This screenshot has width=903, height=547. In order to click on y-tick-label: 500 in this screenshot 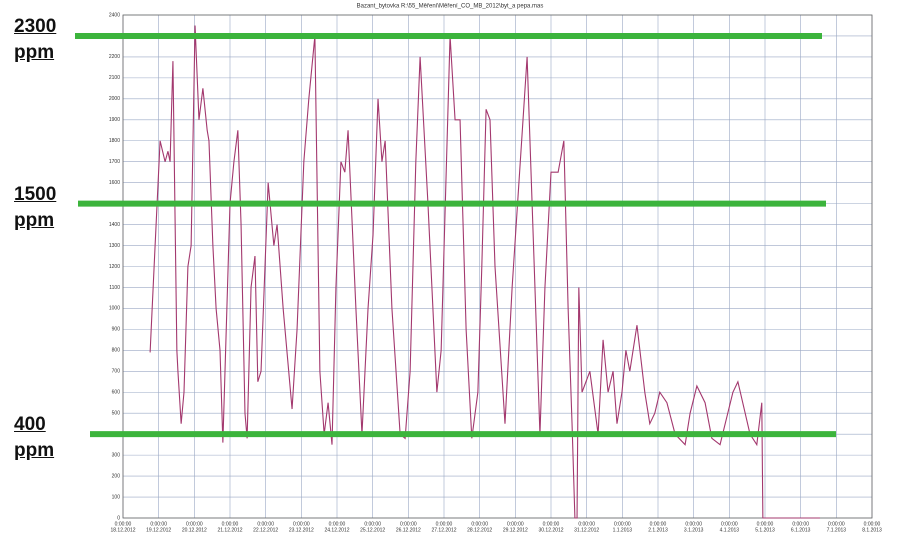, I will do `click(116, 414)`.